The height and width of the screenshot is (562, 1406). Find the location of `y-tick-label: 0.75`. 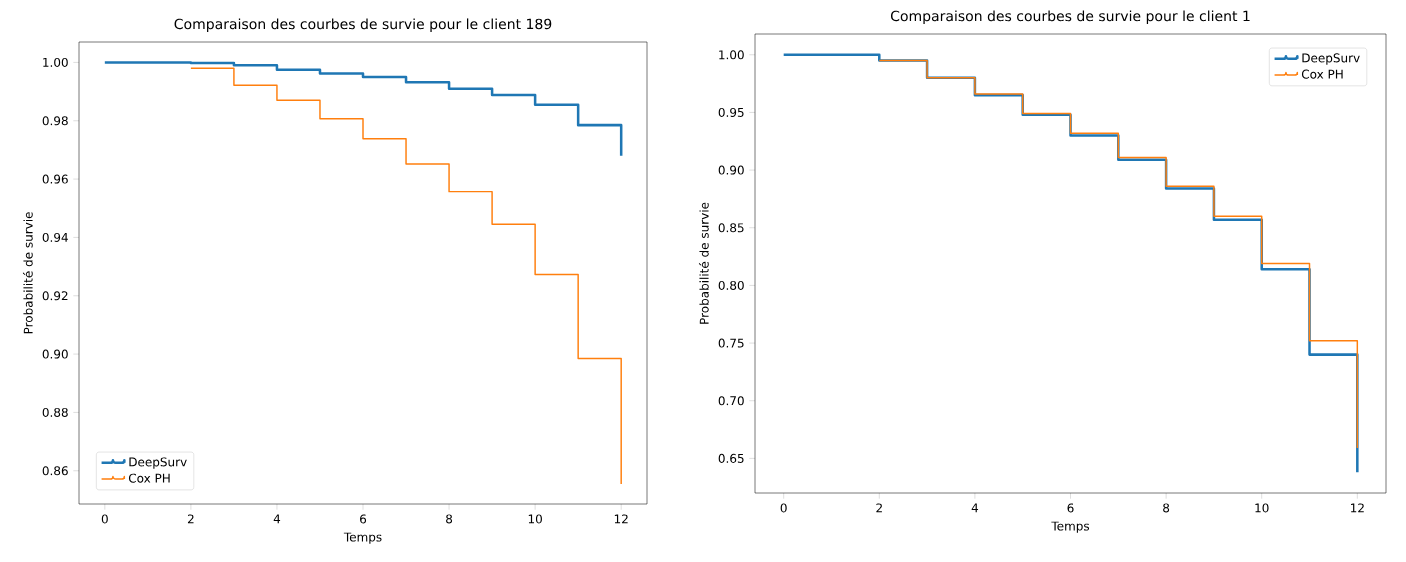

y-tick-label: 0.75 is located at coordinates (731, 343).